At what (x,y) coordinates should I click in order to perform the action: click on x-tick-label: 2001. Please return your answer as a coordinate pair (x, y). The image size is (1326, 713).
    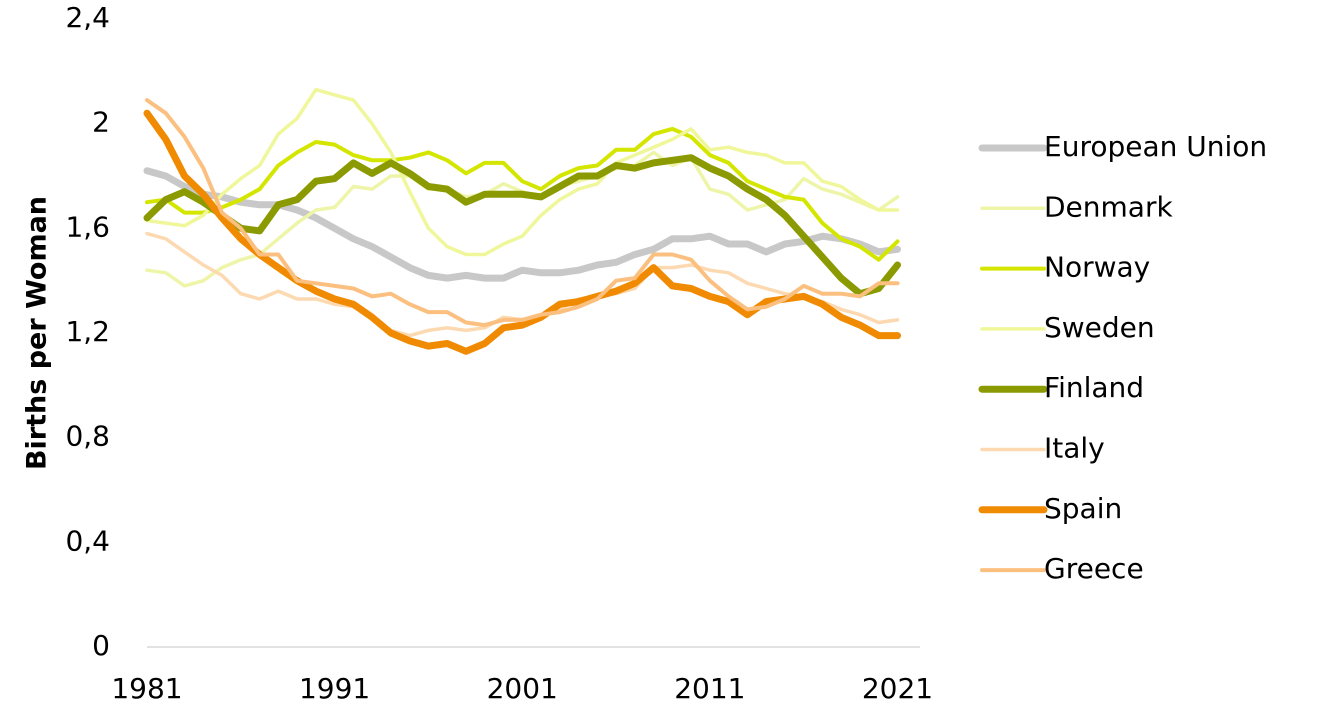
    Looking at the image, I should click on (522, 688).